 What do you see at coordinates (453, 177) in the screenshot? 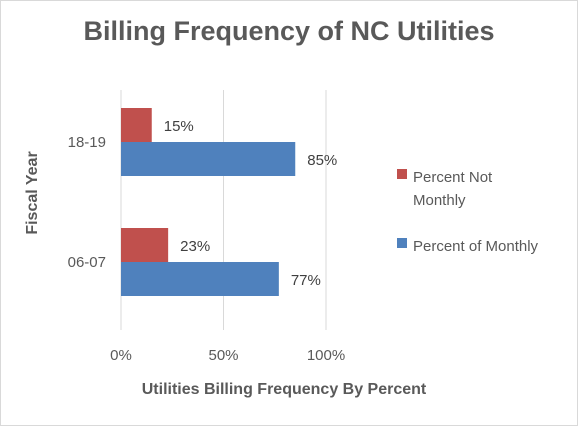
I see `legend-label: Percent Not` at bounding box center [453, 177].